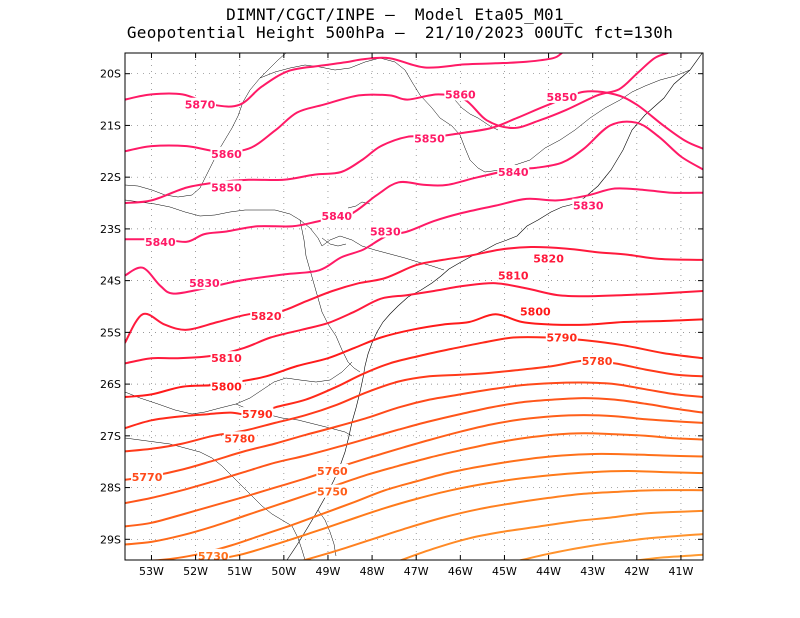 The image size is (800, 618). Describe the element at coordinates (110, 332) in the screenshot. I see `y-tick-label: 25S` at that location.